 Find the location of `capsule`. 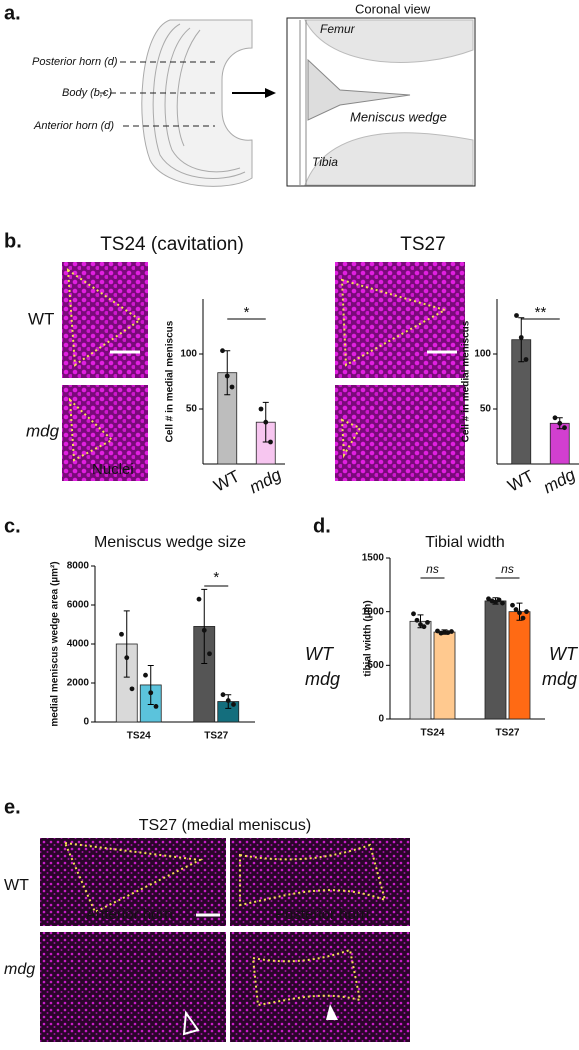

capsule is located at coordinates (303, 102).